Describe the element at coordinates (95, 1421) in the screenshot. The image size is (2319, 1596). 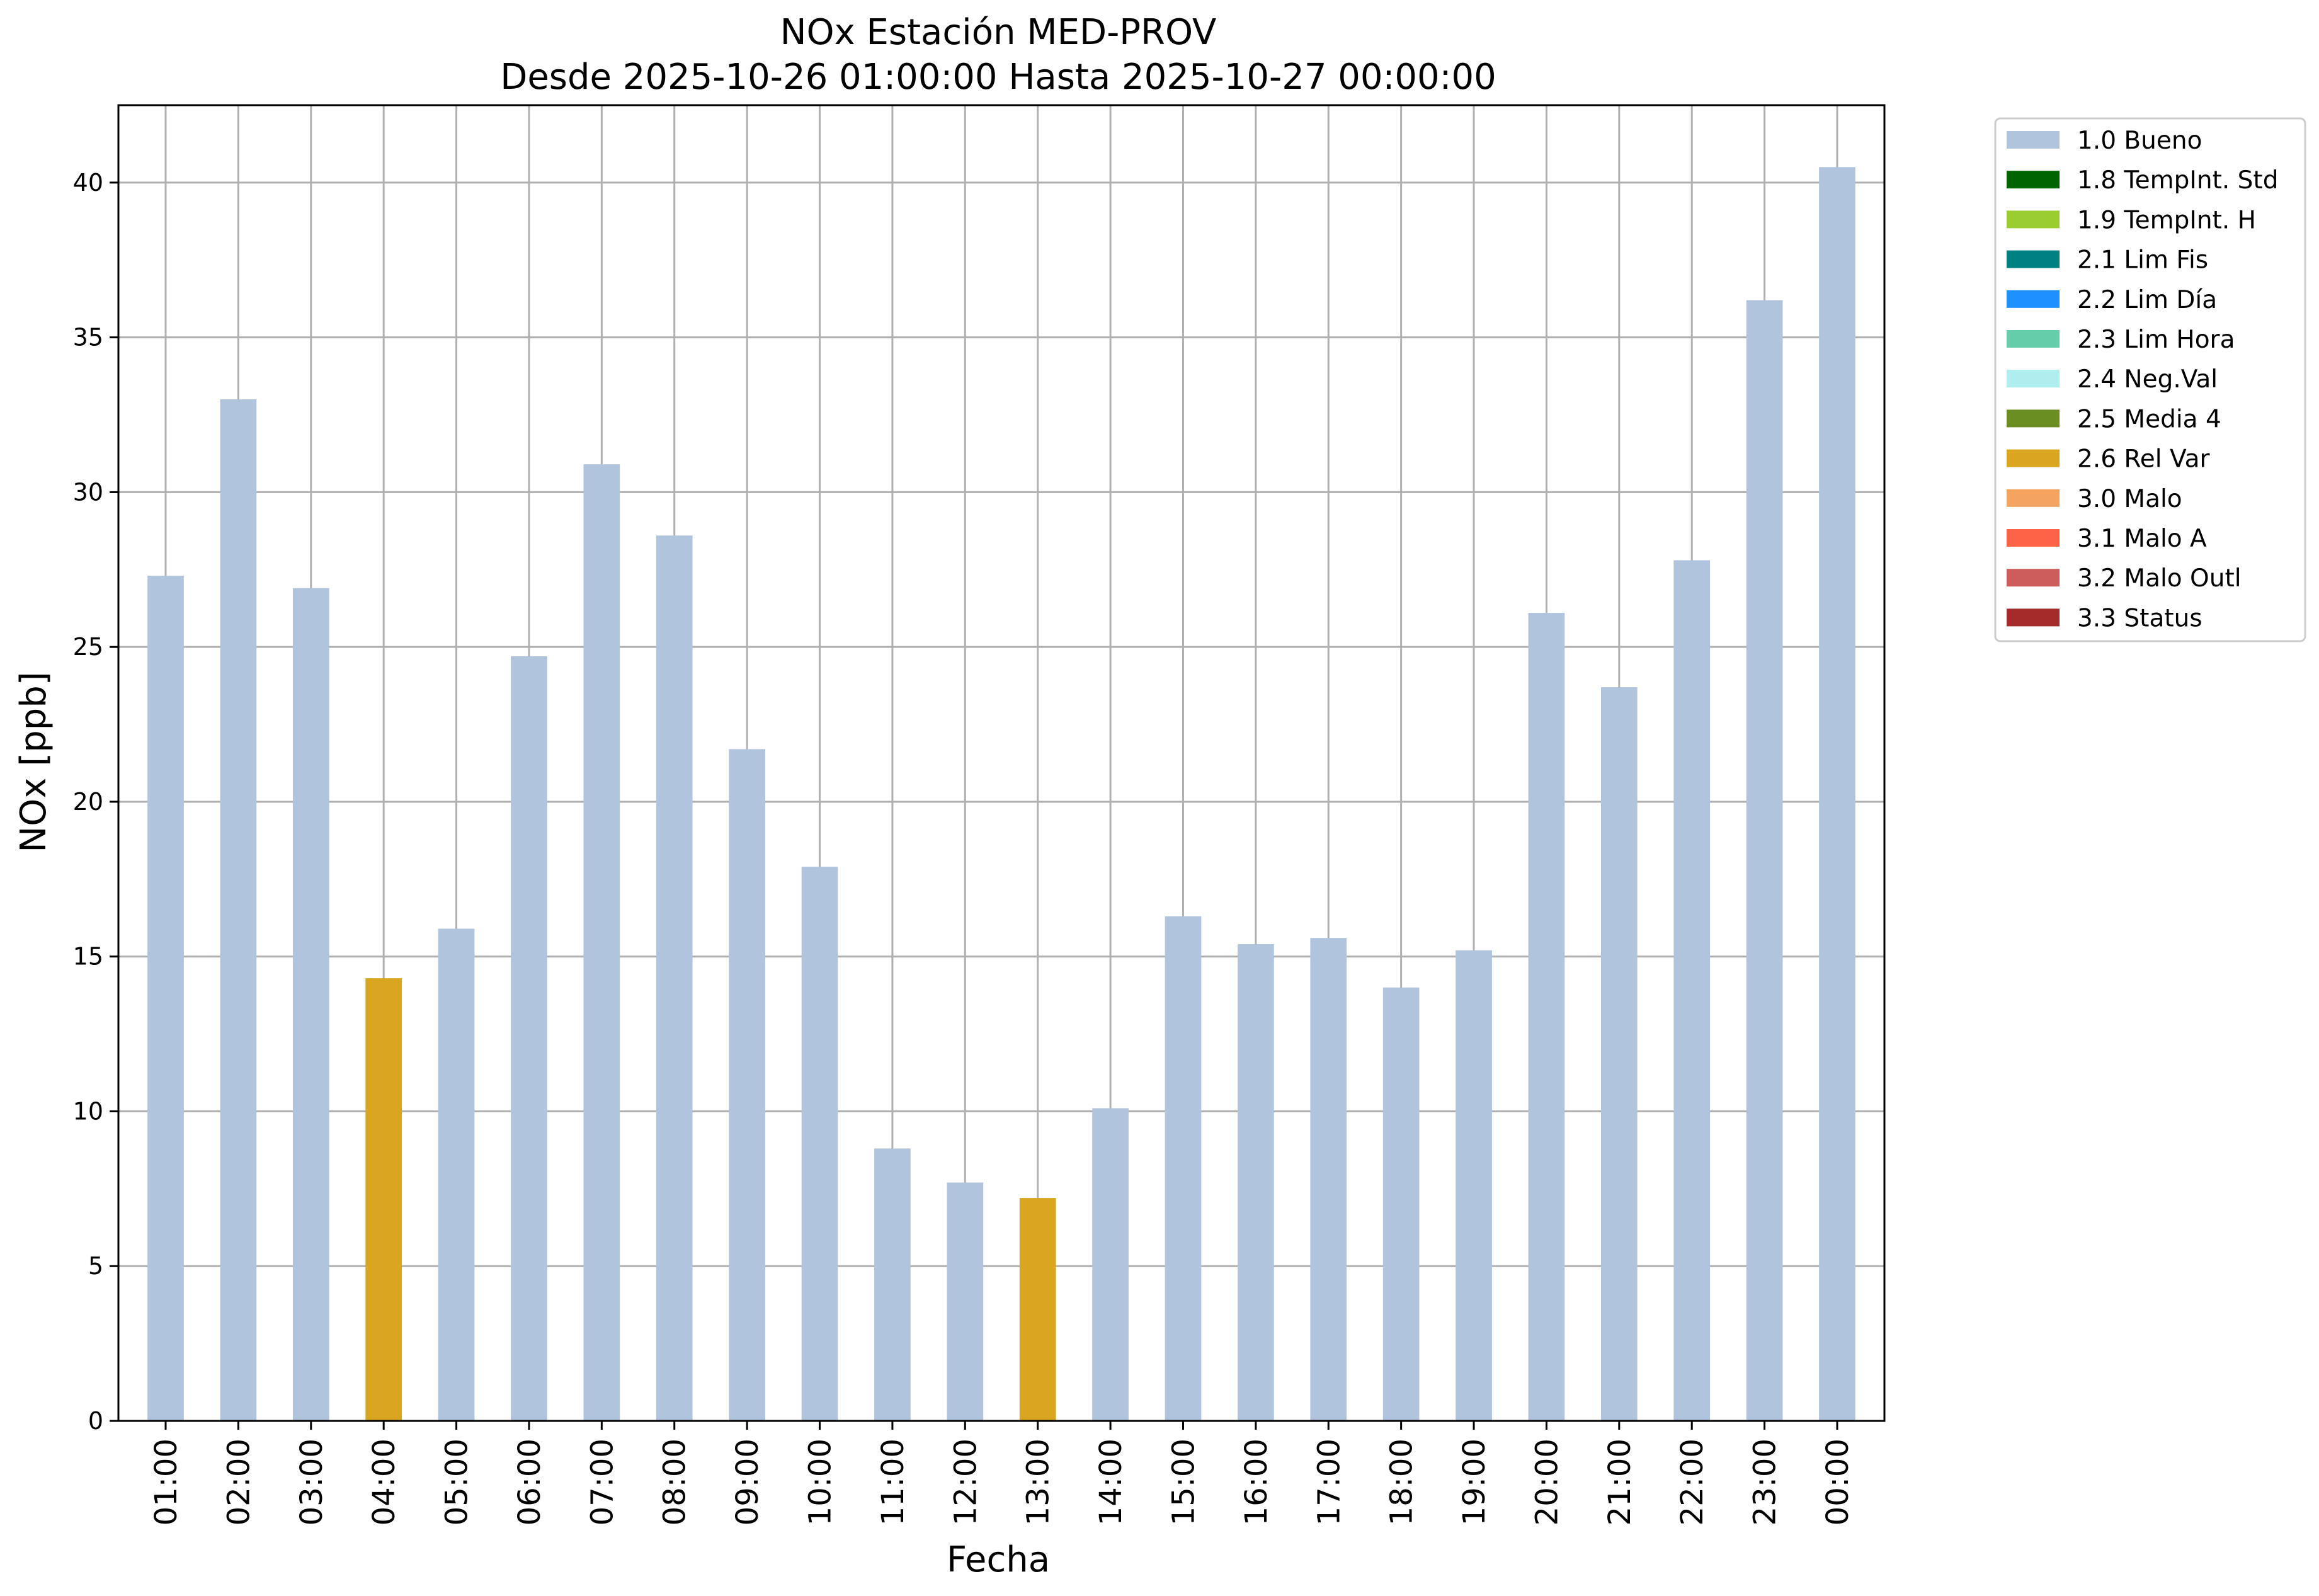
I see `y-tick-label: 0` at that location.